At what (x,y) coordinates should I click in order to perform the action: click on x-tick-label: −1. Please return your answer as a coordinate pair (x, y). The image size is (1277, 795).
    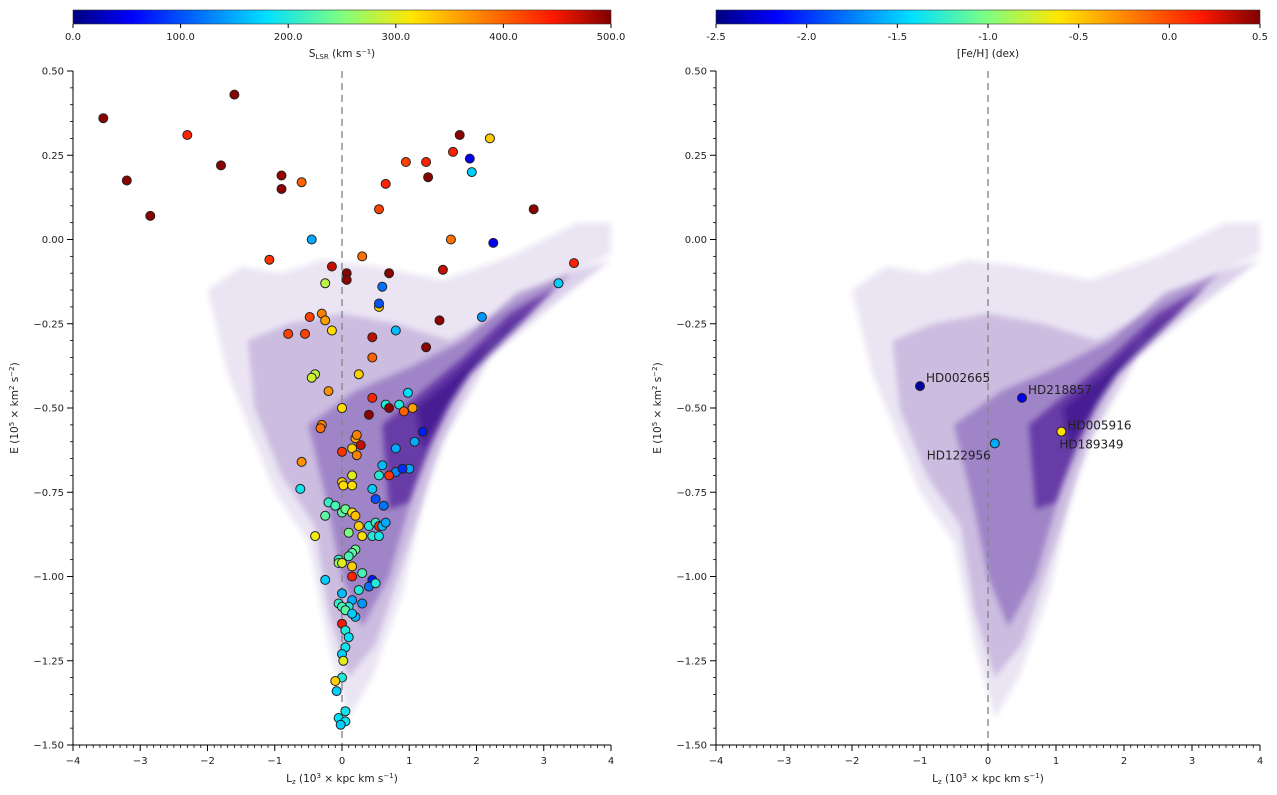
    Looking at the image, I should click on (274, 761).